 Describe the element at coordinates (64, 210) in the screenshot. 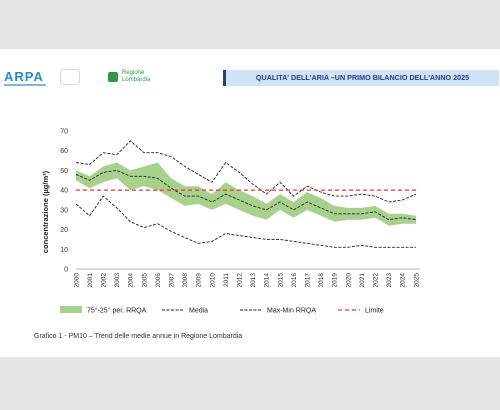

I see `y-tick-label: 30` at that location.